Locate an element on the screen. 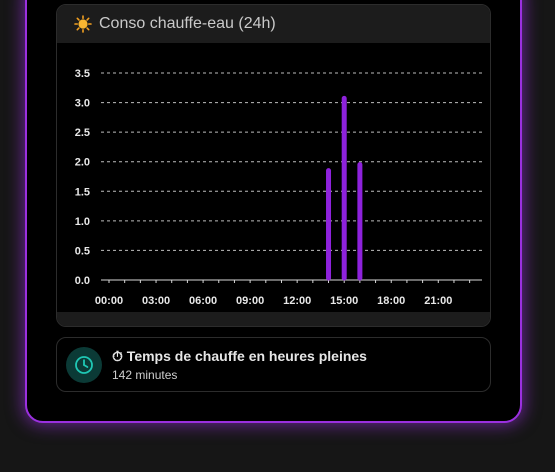  heating-time-value: 142 minutes is located at coordinates (145, 375).